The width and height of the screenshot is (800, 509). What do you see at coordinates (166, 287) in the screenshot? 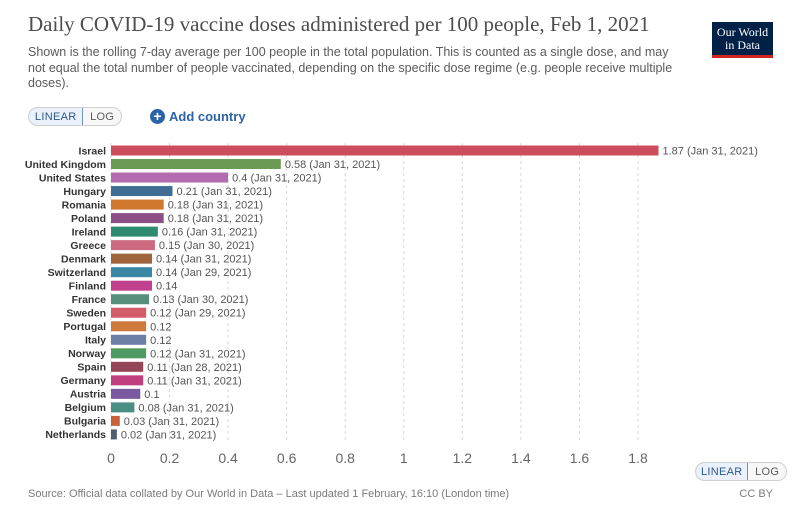
I see `value-label-finland: 0.14` at bounding box center [166, 287].